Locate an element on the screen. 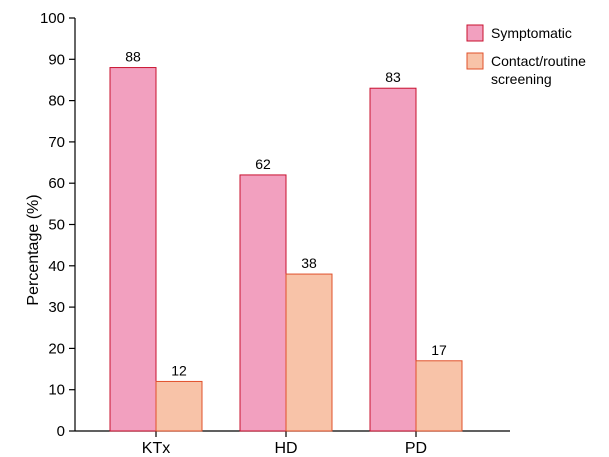 Image resolution: width=609 pixels, height=457 pixels. bar-symptomatic-hd is located at coordinates (263, 303).